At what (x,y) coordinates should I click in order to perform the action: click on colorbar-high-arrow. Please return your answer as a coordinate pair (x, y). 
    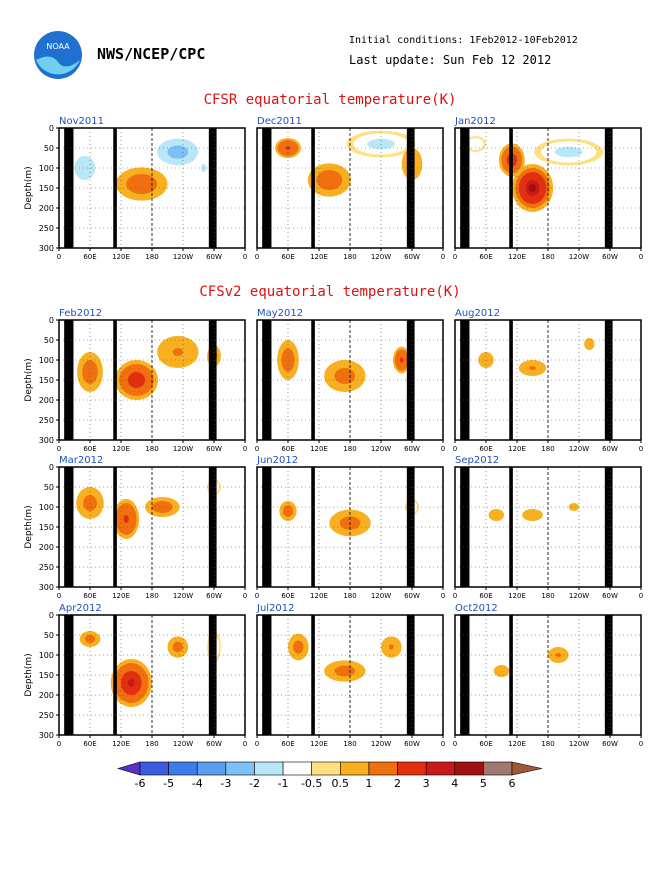
    Looking at the image, I should click on (527, 768).